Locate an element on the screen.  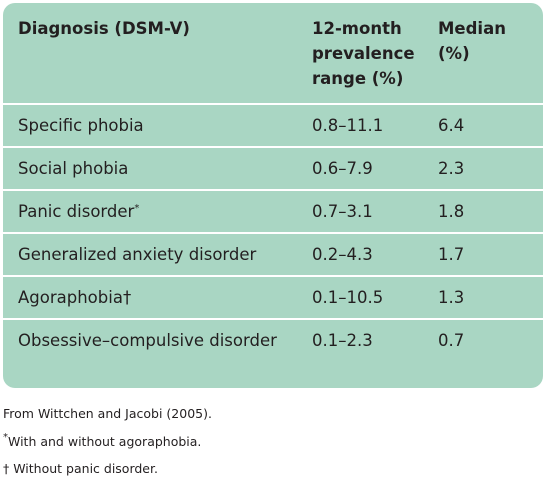
table-row: Generalized anxiety disorder 0.2–4.3 1.7 is located at coordinates (273, 254).